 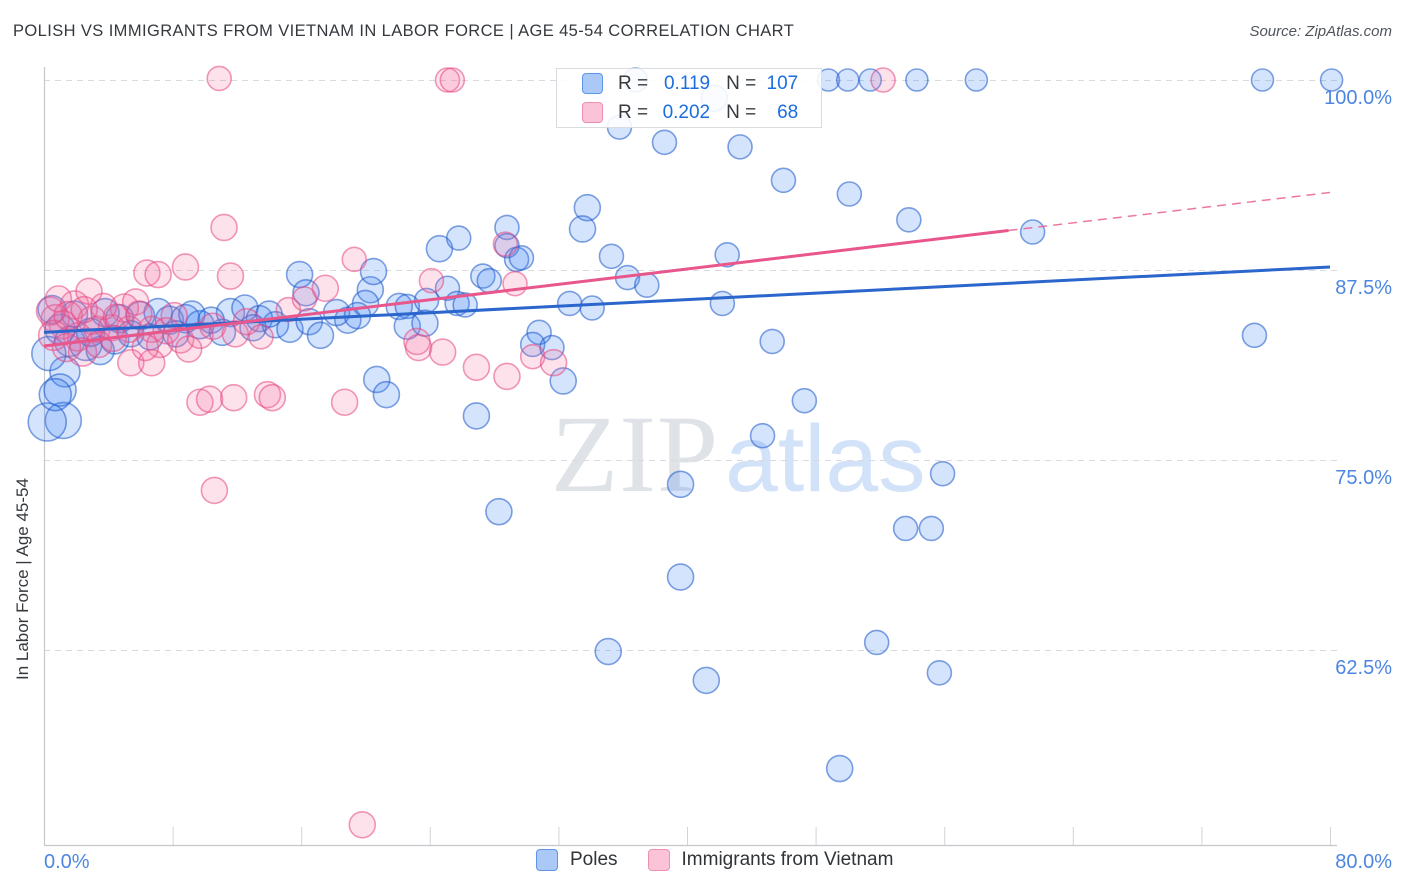 What do you see at coordinates (787, 859) in the screenshot?
I see `legend-label-vietnam: Immigrants from Vietnam` at bounding box center [787, 859].